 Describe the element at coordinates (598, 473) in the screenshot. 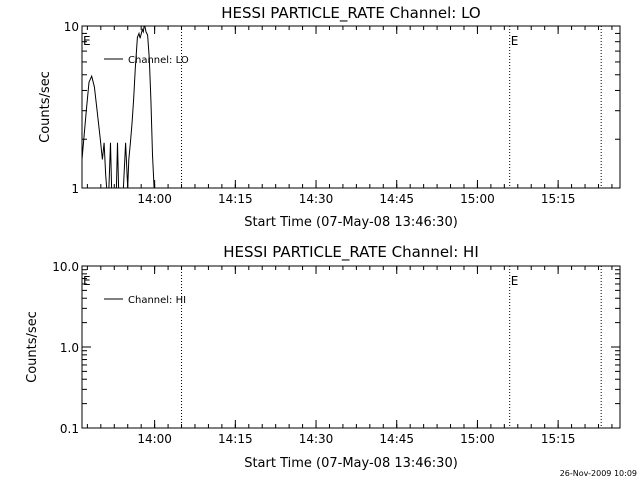

I see `date-stamp: 26-Nov-2009 10:09` at that location.